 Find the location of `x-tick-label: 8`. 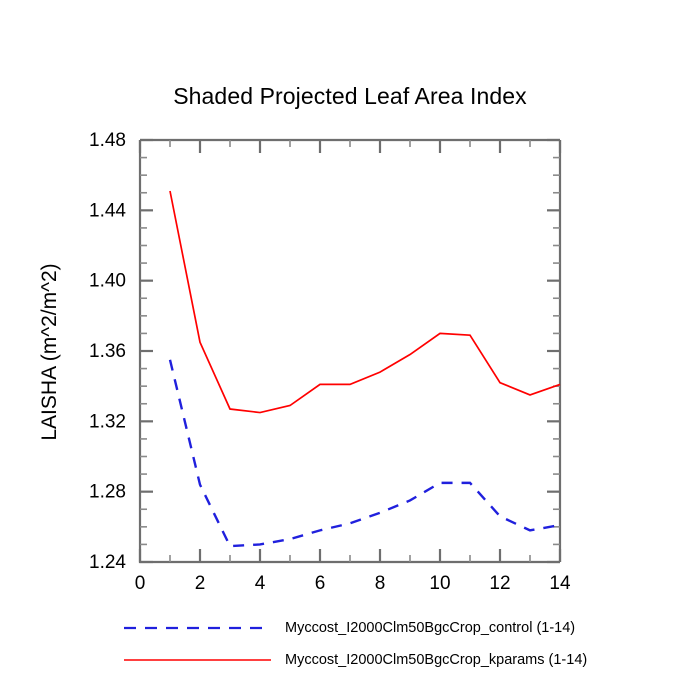

x-tick-label: 8 is located at coordinates (380, 583).